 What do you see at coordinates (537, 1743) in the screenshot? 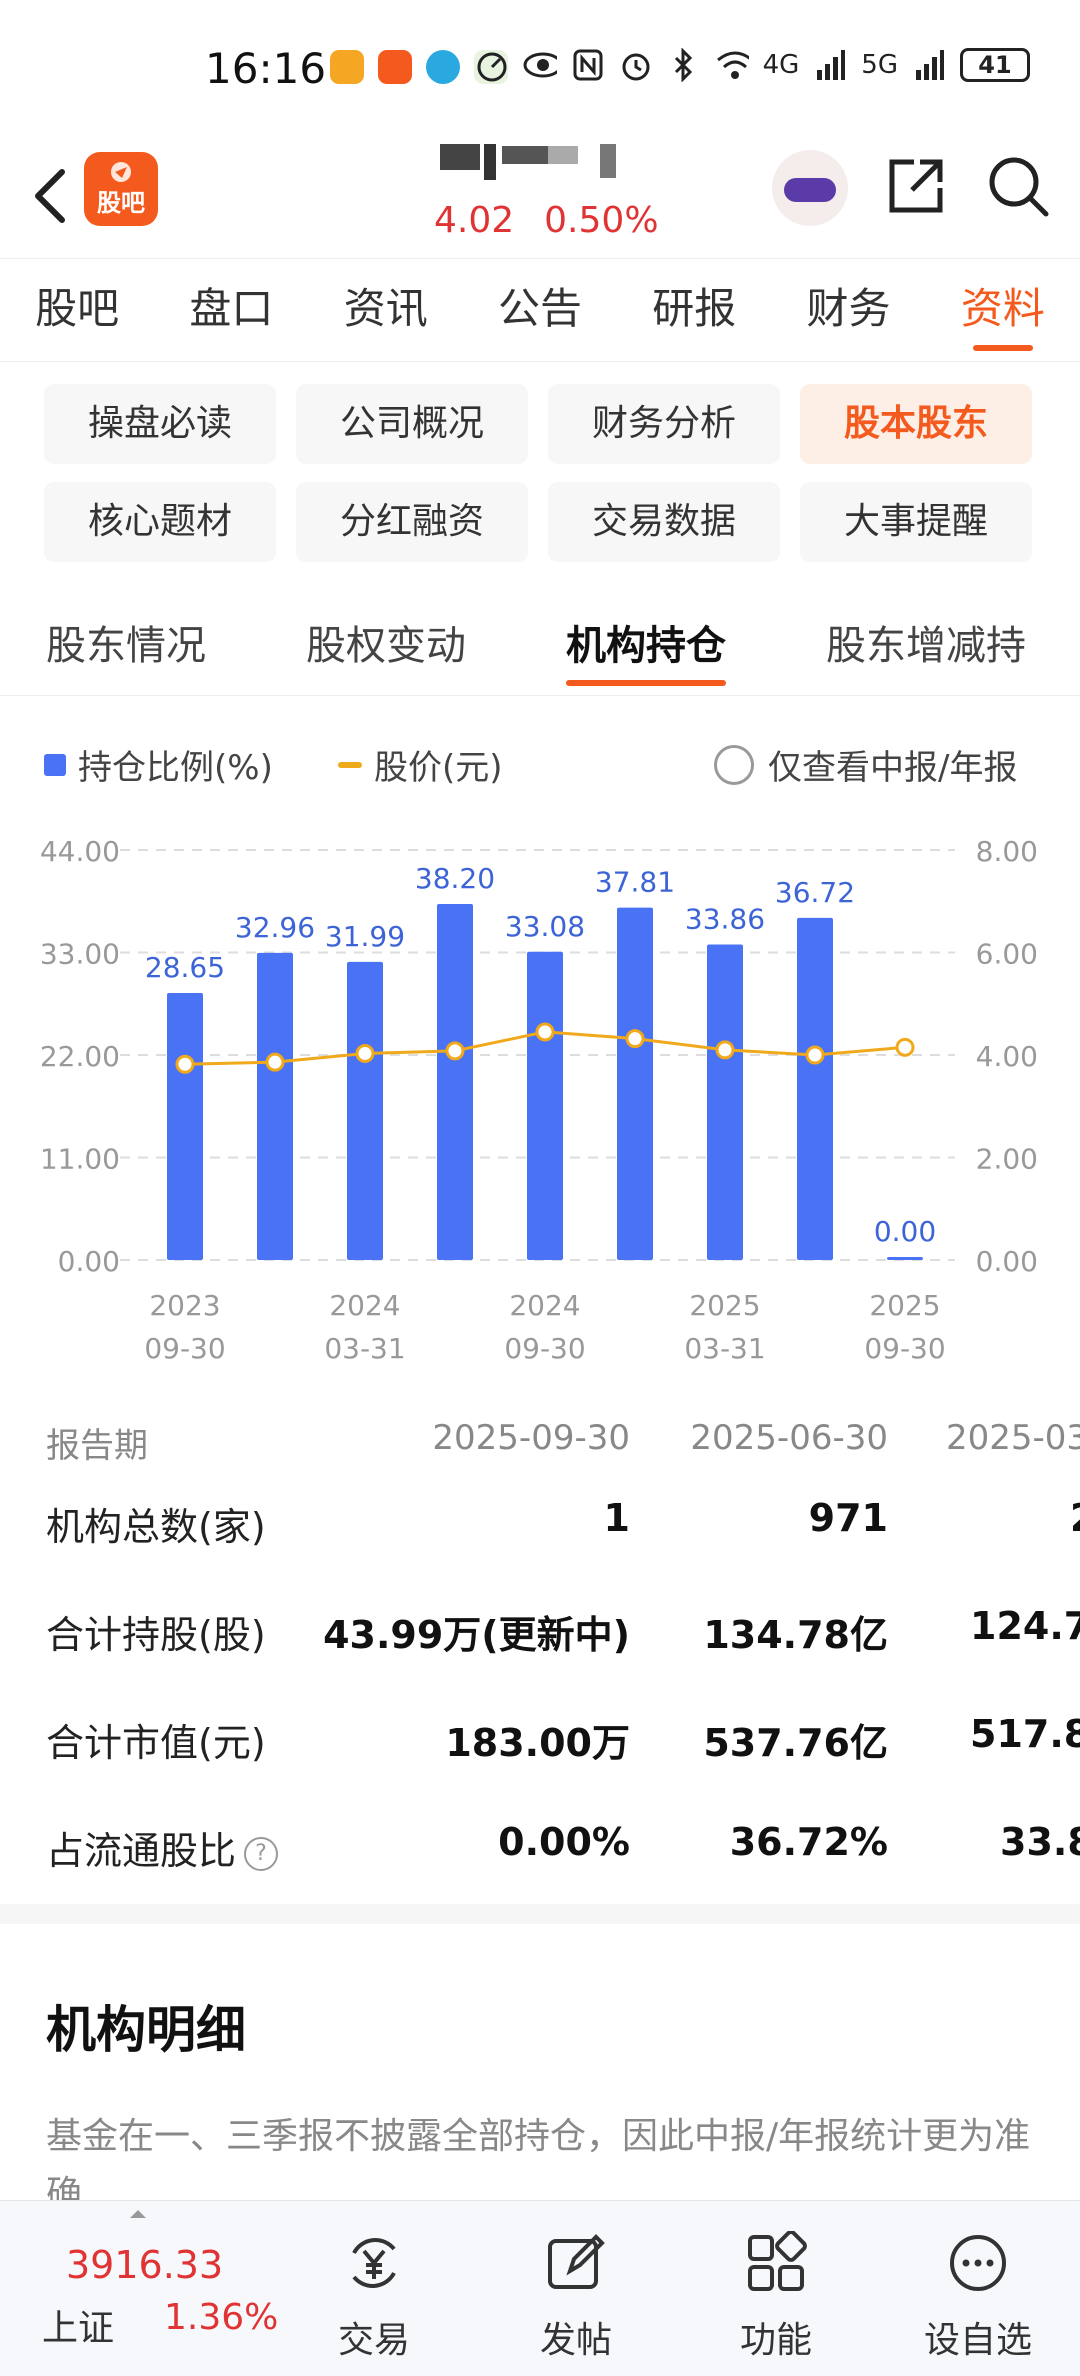
I see `row-value: 183.00万` at bounding box center [537, 1743].